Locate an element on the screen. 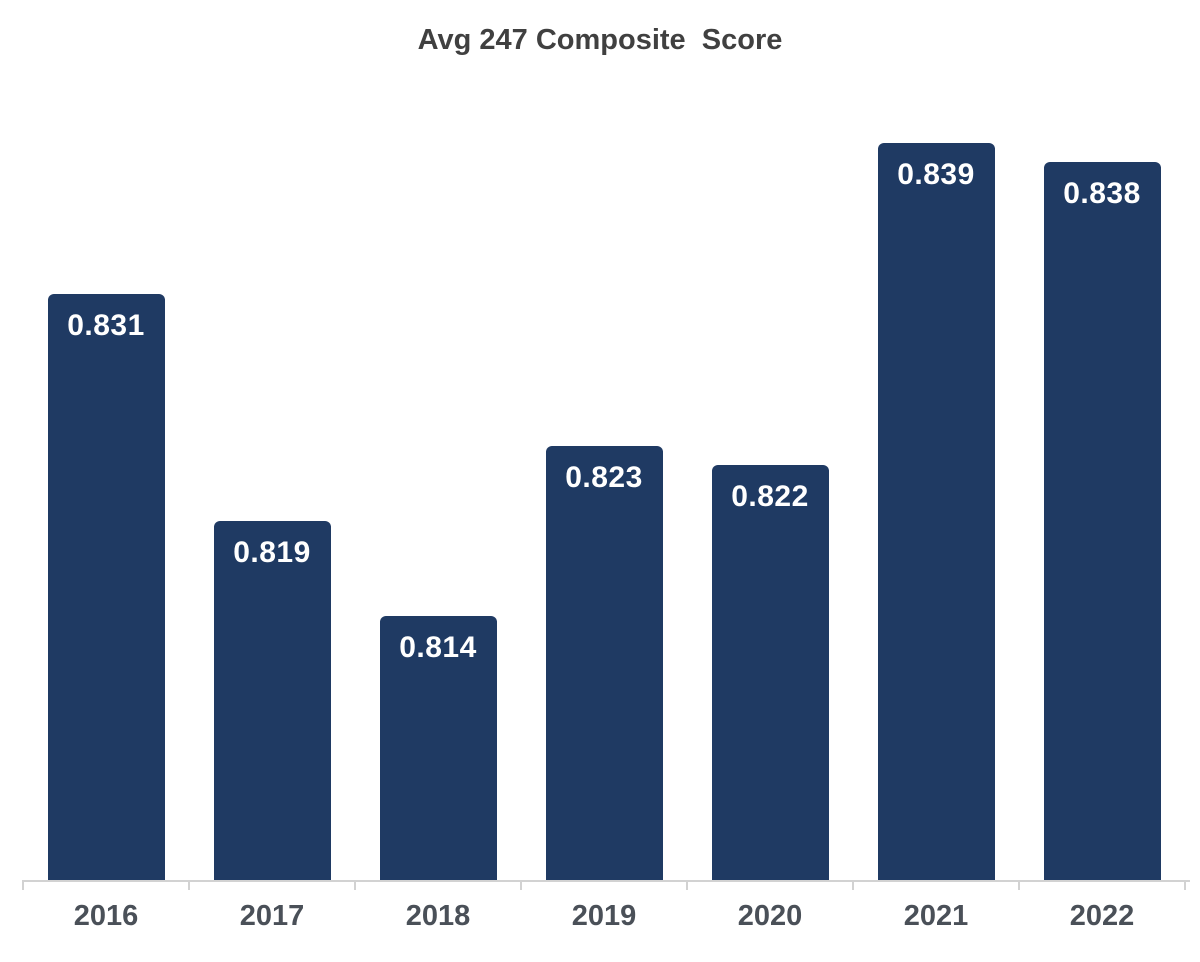 The image size is (1200, 962). bar-2021: 0.839 is located at coordinates (936, 511).